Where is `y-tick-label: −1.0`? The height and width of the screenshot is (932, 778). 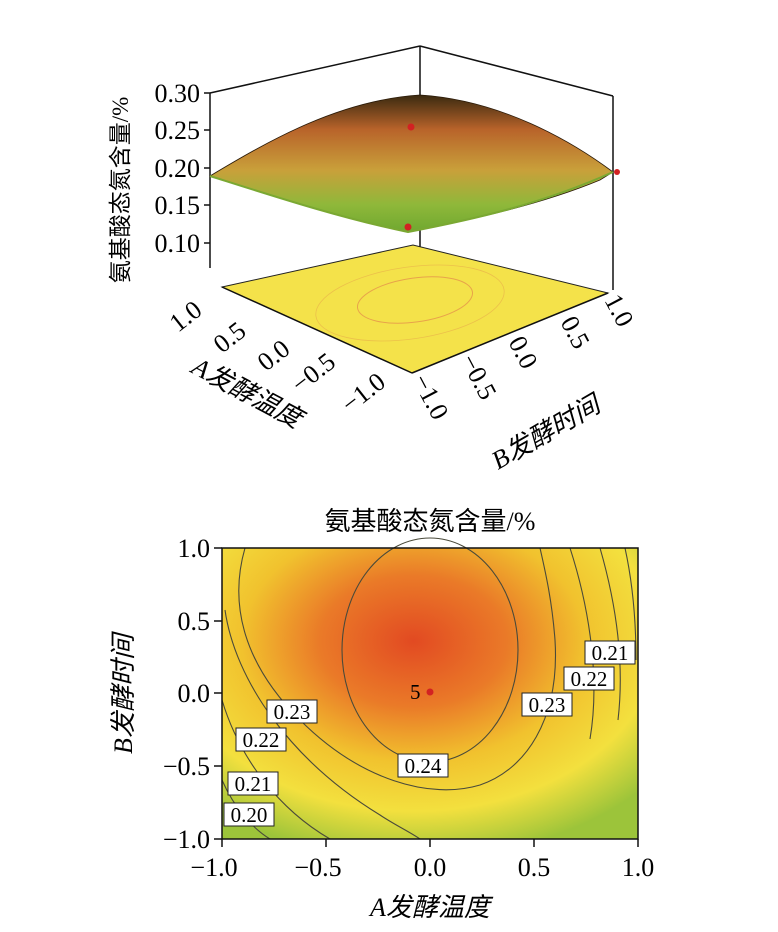 y-tick-label: −1.0 is located at coordinates (431, 396).